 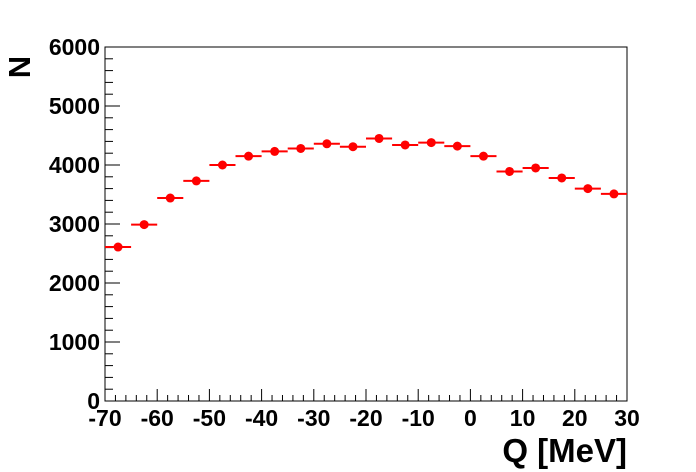 I want to click on x-tick-label: 10, so click(x=523, y=418).